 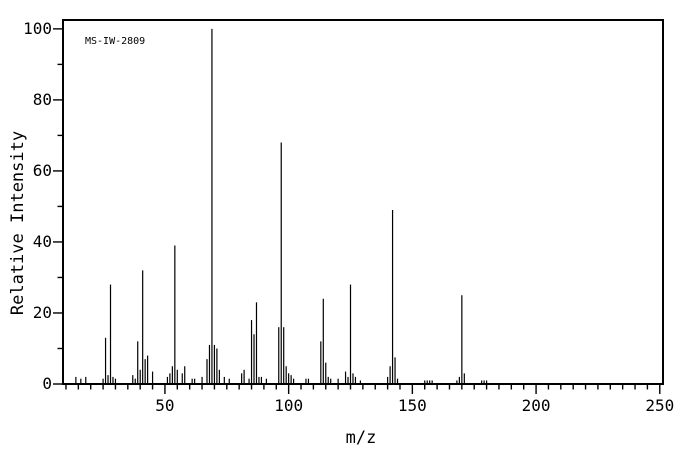 What do you see at coordinates (37, 28) in the screenshot?
I see `y-tick-label: 100` at bounding box center [37, 28].